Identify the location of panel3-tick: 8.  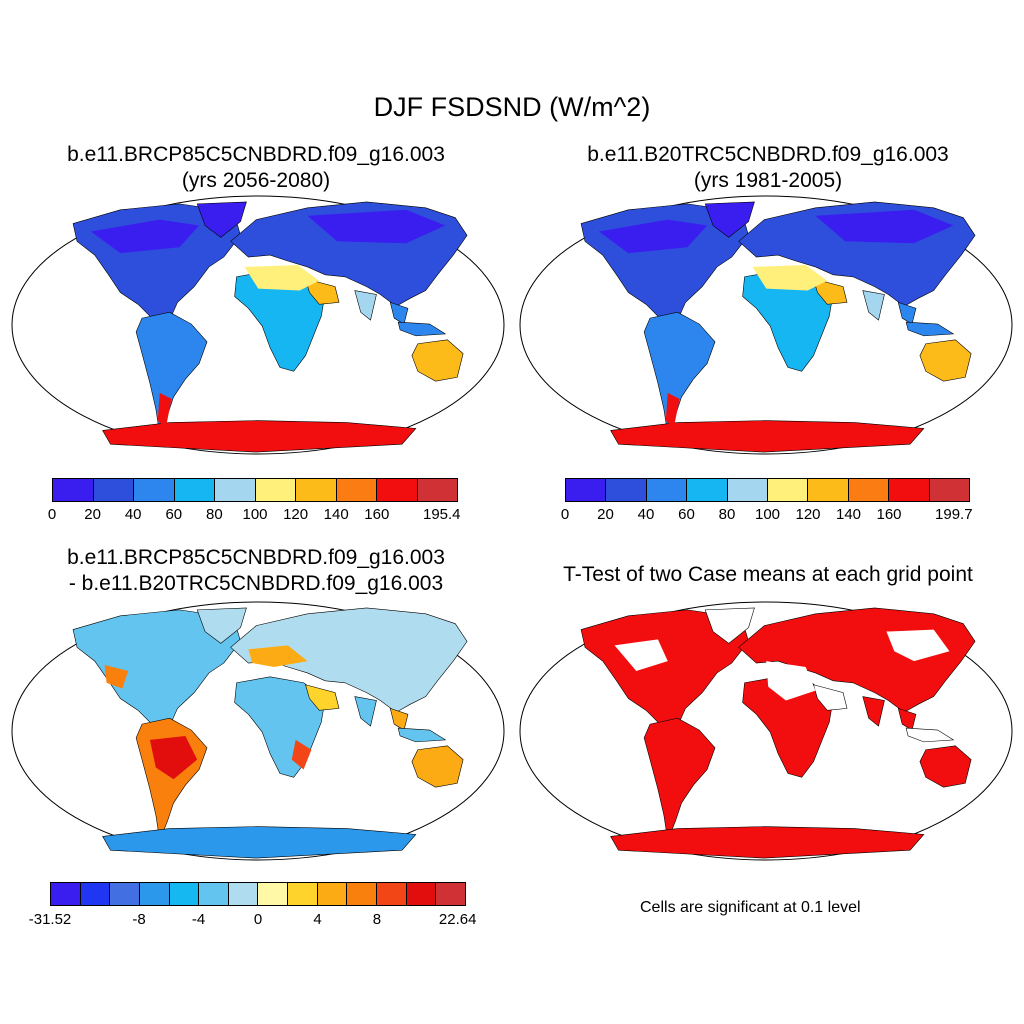
(377, 919).